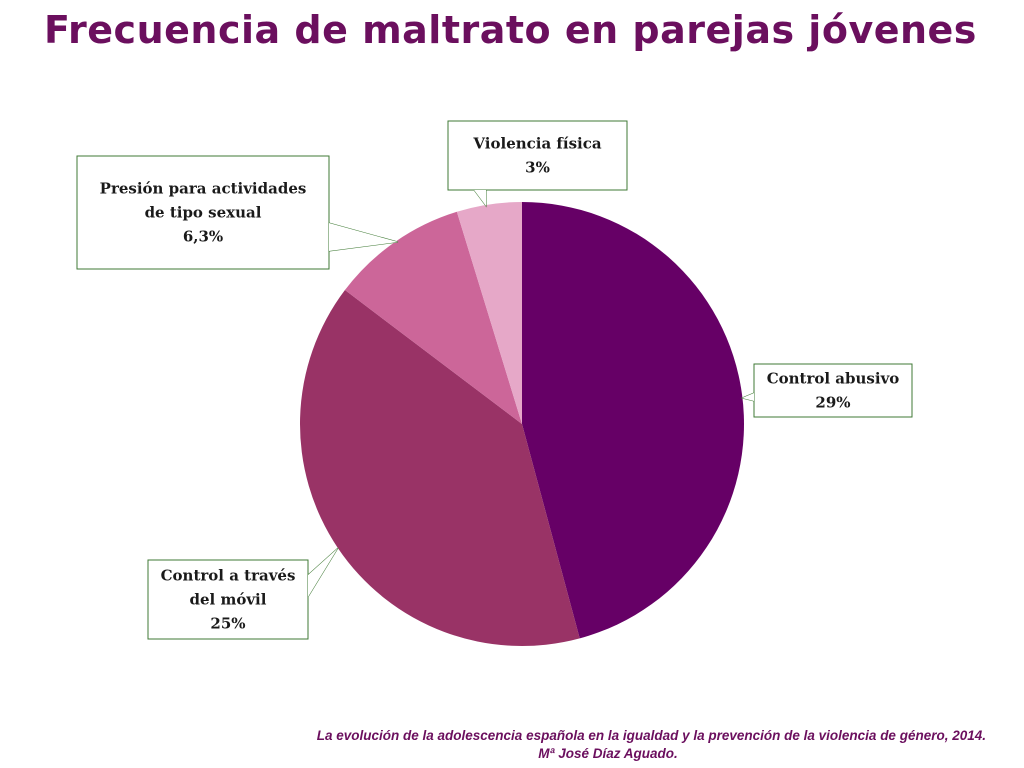 The width and height of the screenshot is (1024, 768). I want to click on slice-label: Presión para actividades, so click(203, 189).